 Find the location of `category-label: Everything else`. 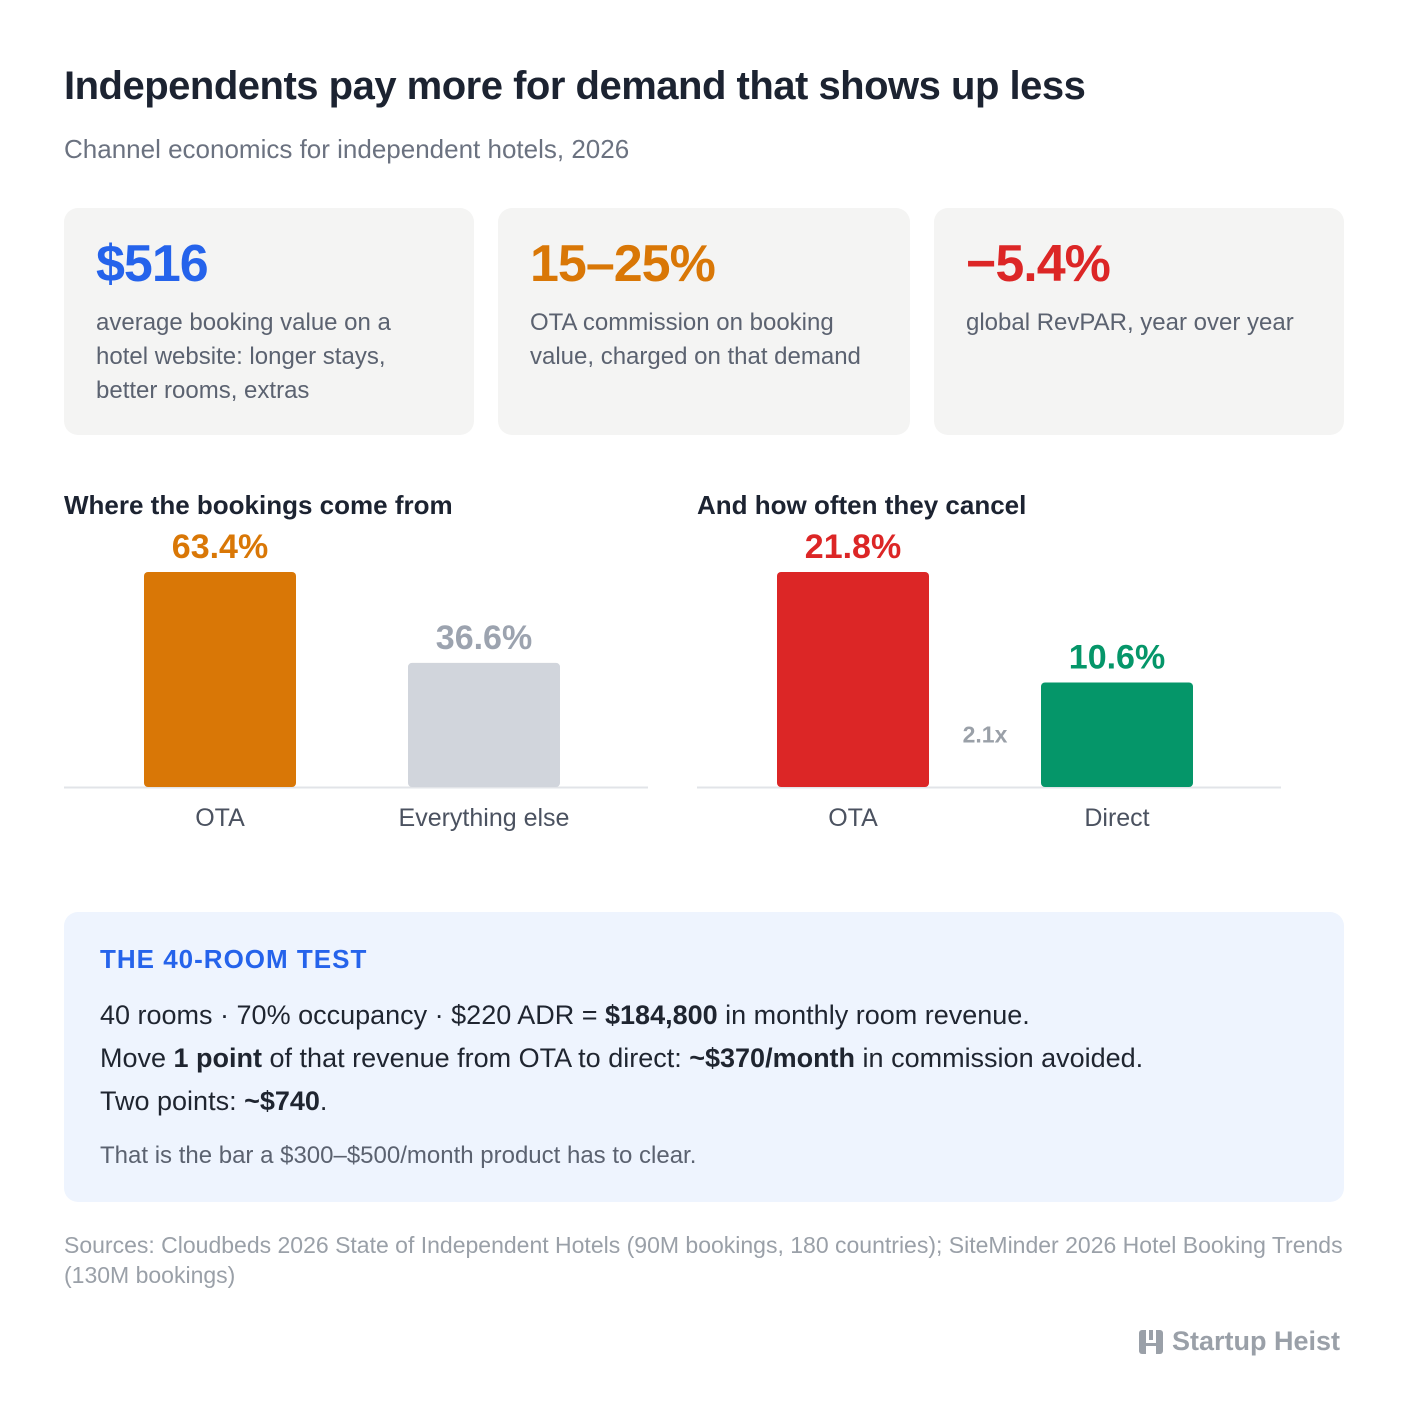

category-label: Everything else is located at coordinates (484, 818).